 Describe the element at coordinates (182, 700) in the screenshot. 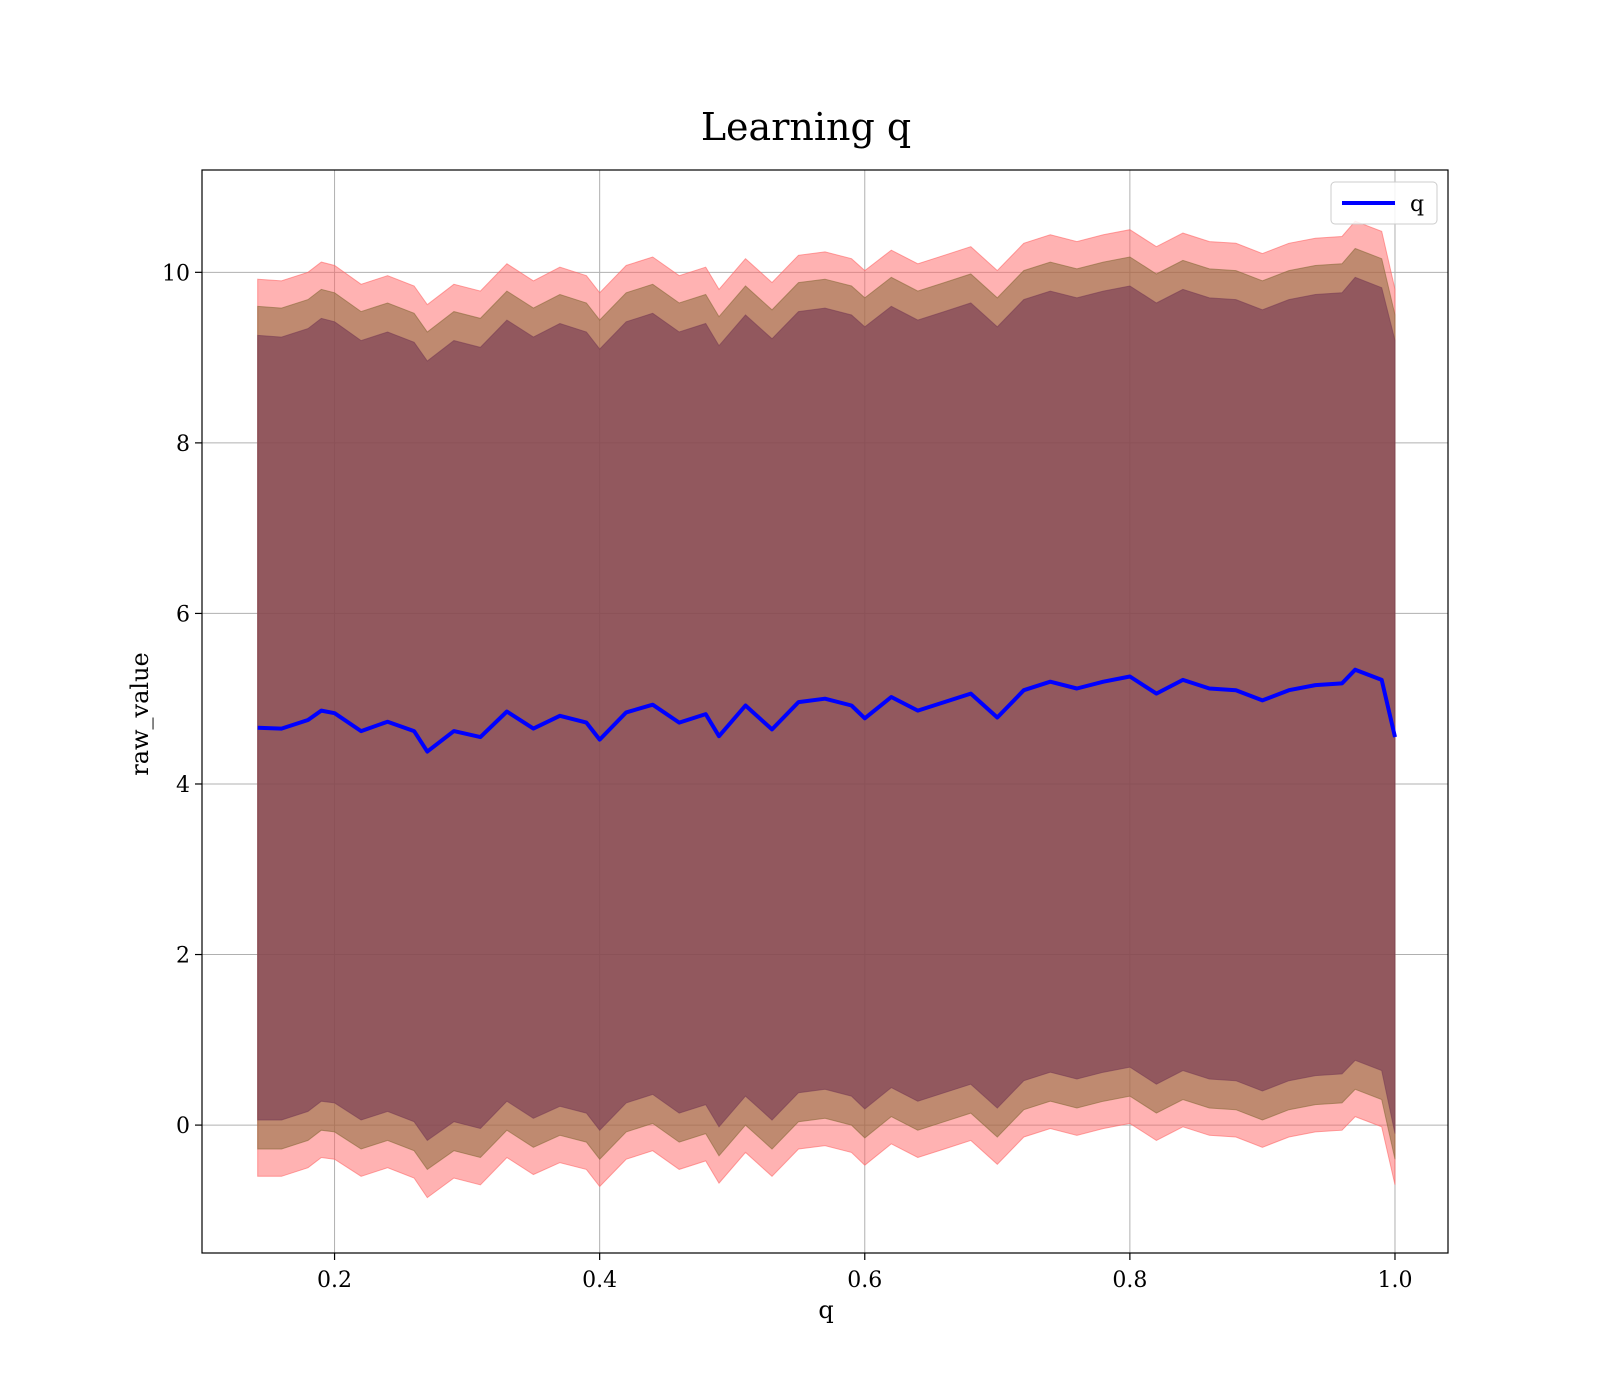

I see `y-axis: 0 2 4 6 8 10` at that location.